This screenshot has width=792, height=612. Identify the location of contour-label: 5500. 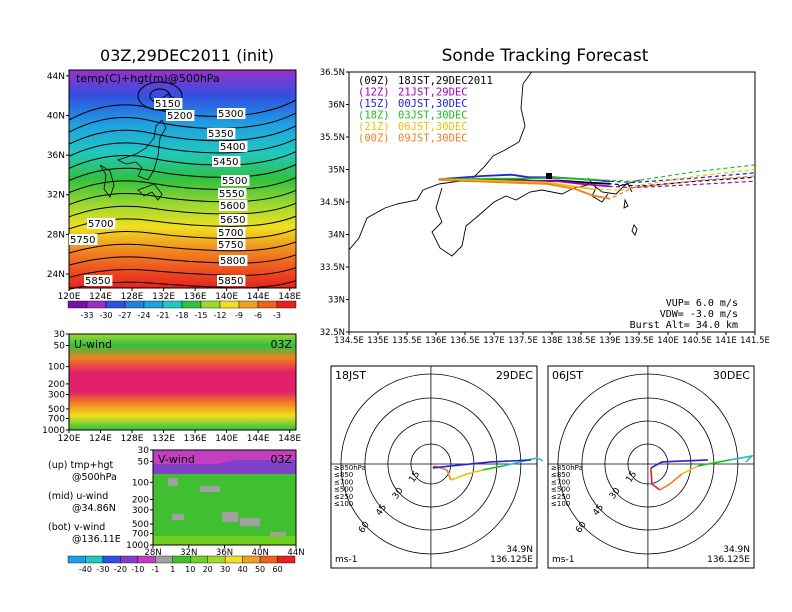
(234, 181).